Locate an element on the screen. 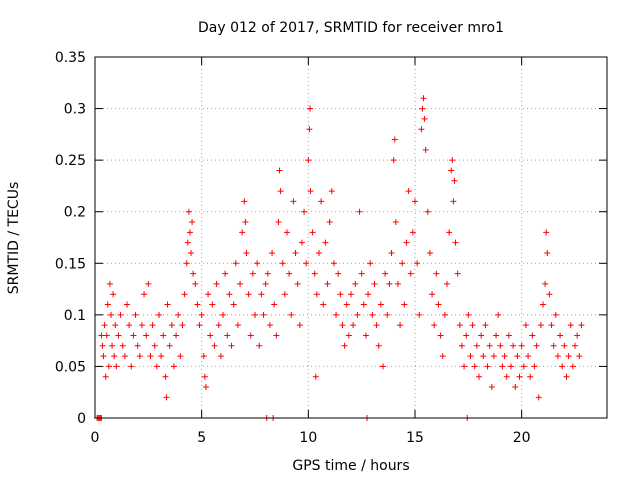 The image size is (640, 480). x-tick-label: 15 is located at coordinates (415, 438).